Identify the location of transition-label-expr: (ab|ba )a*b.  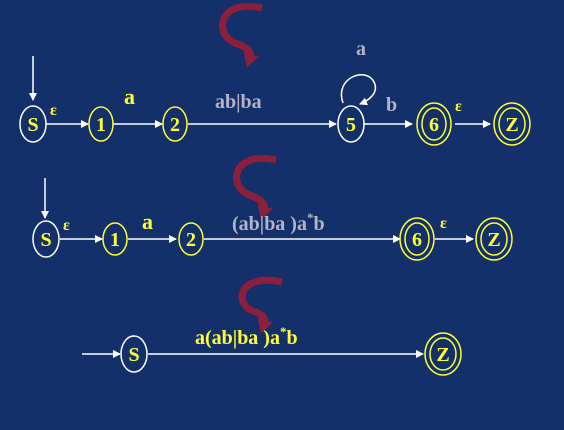
(278, 222).